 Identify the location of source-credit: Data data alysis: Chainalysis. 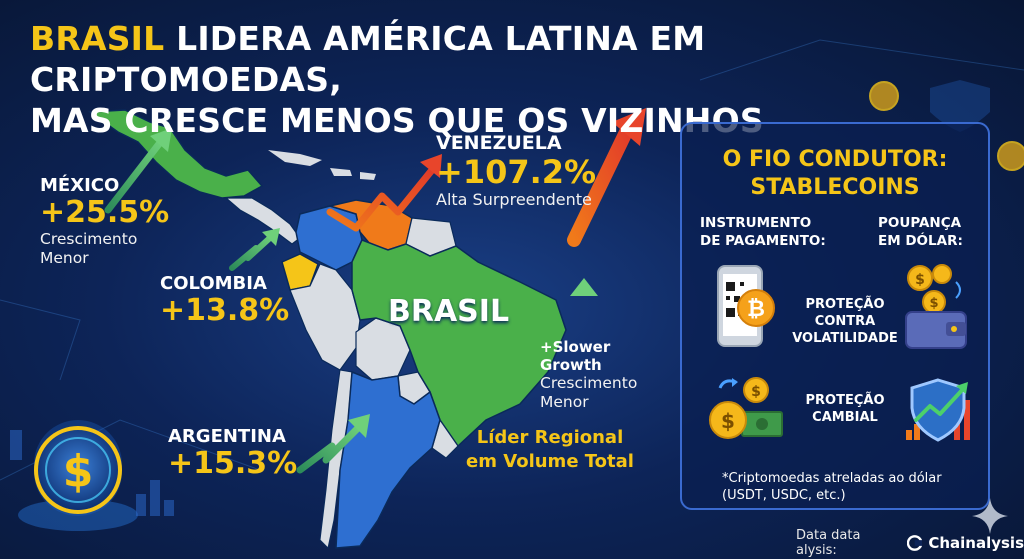
(910, 543).